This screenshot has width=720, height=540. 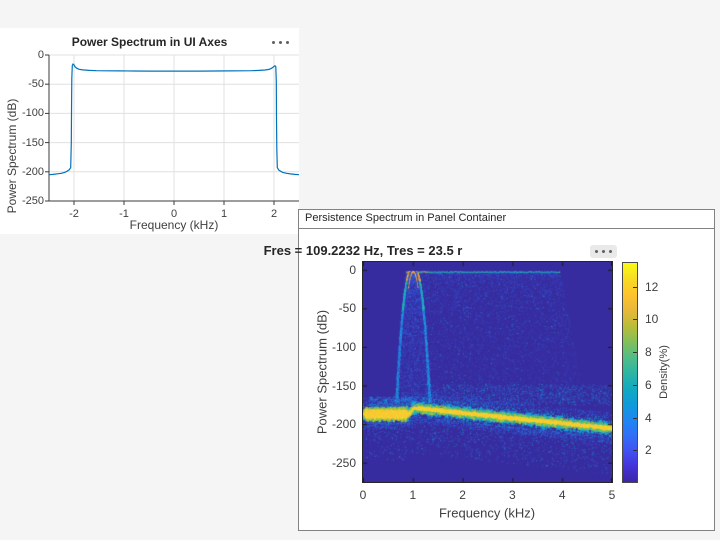 What do you see at coordinates (406, 218) in the screenshot?
I see `panel-title: Persistence Spectrum in Panel Container` at bounding box center [406, 218].